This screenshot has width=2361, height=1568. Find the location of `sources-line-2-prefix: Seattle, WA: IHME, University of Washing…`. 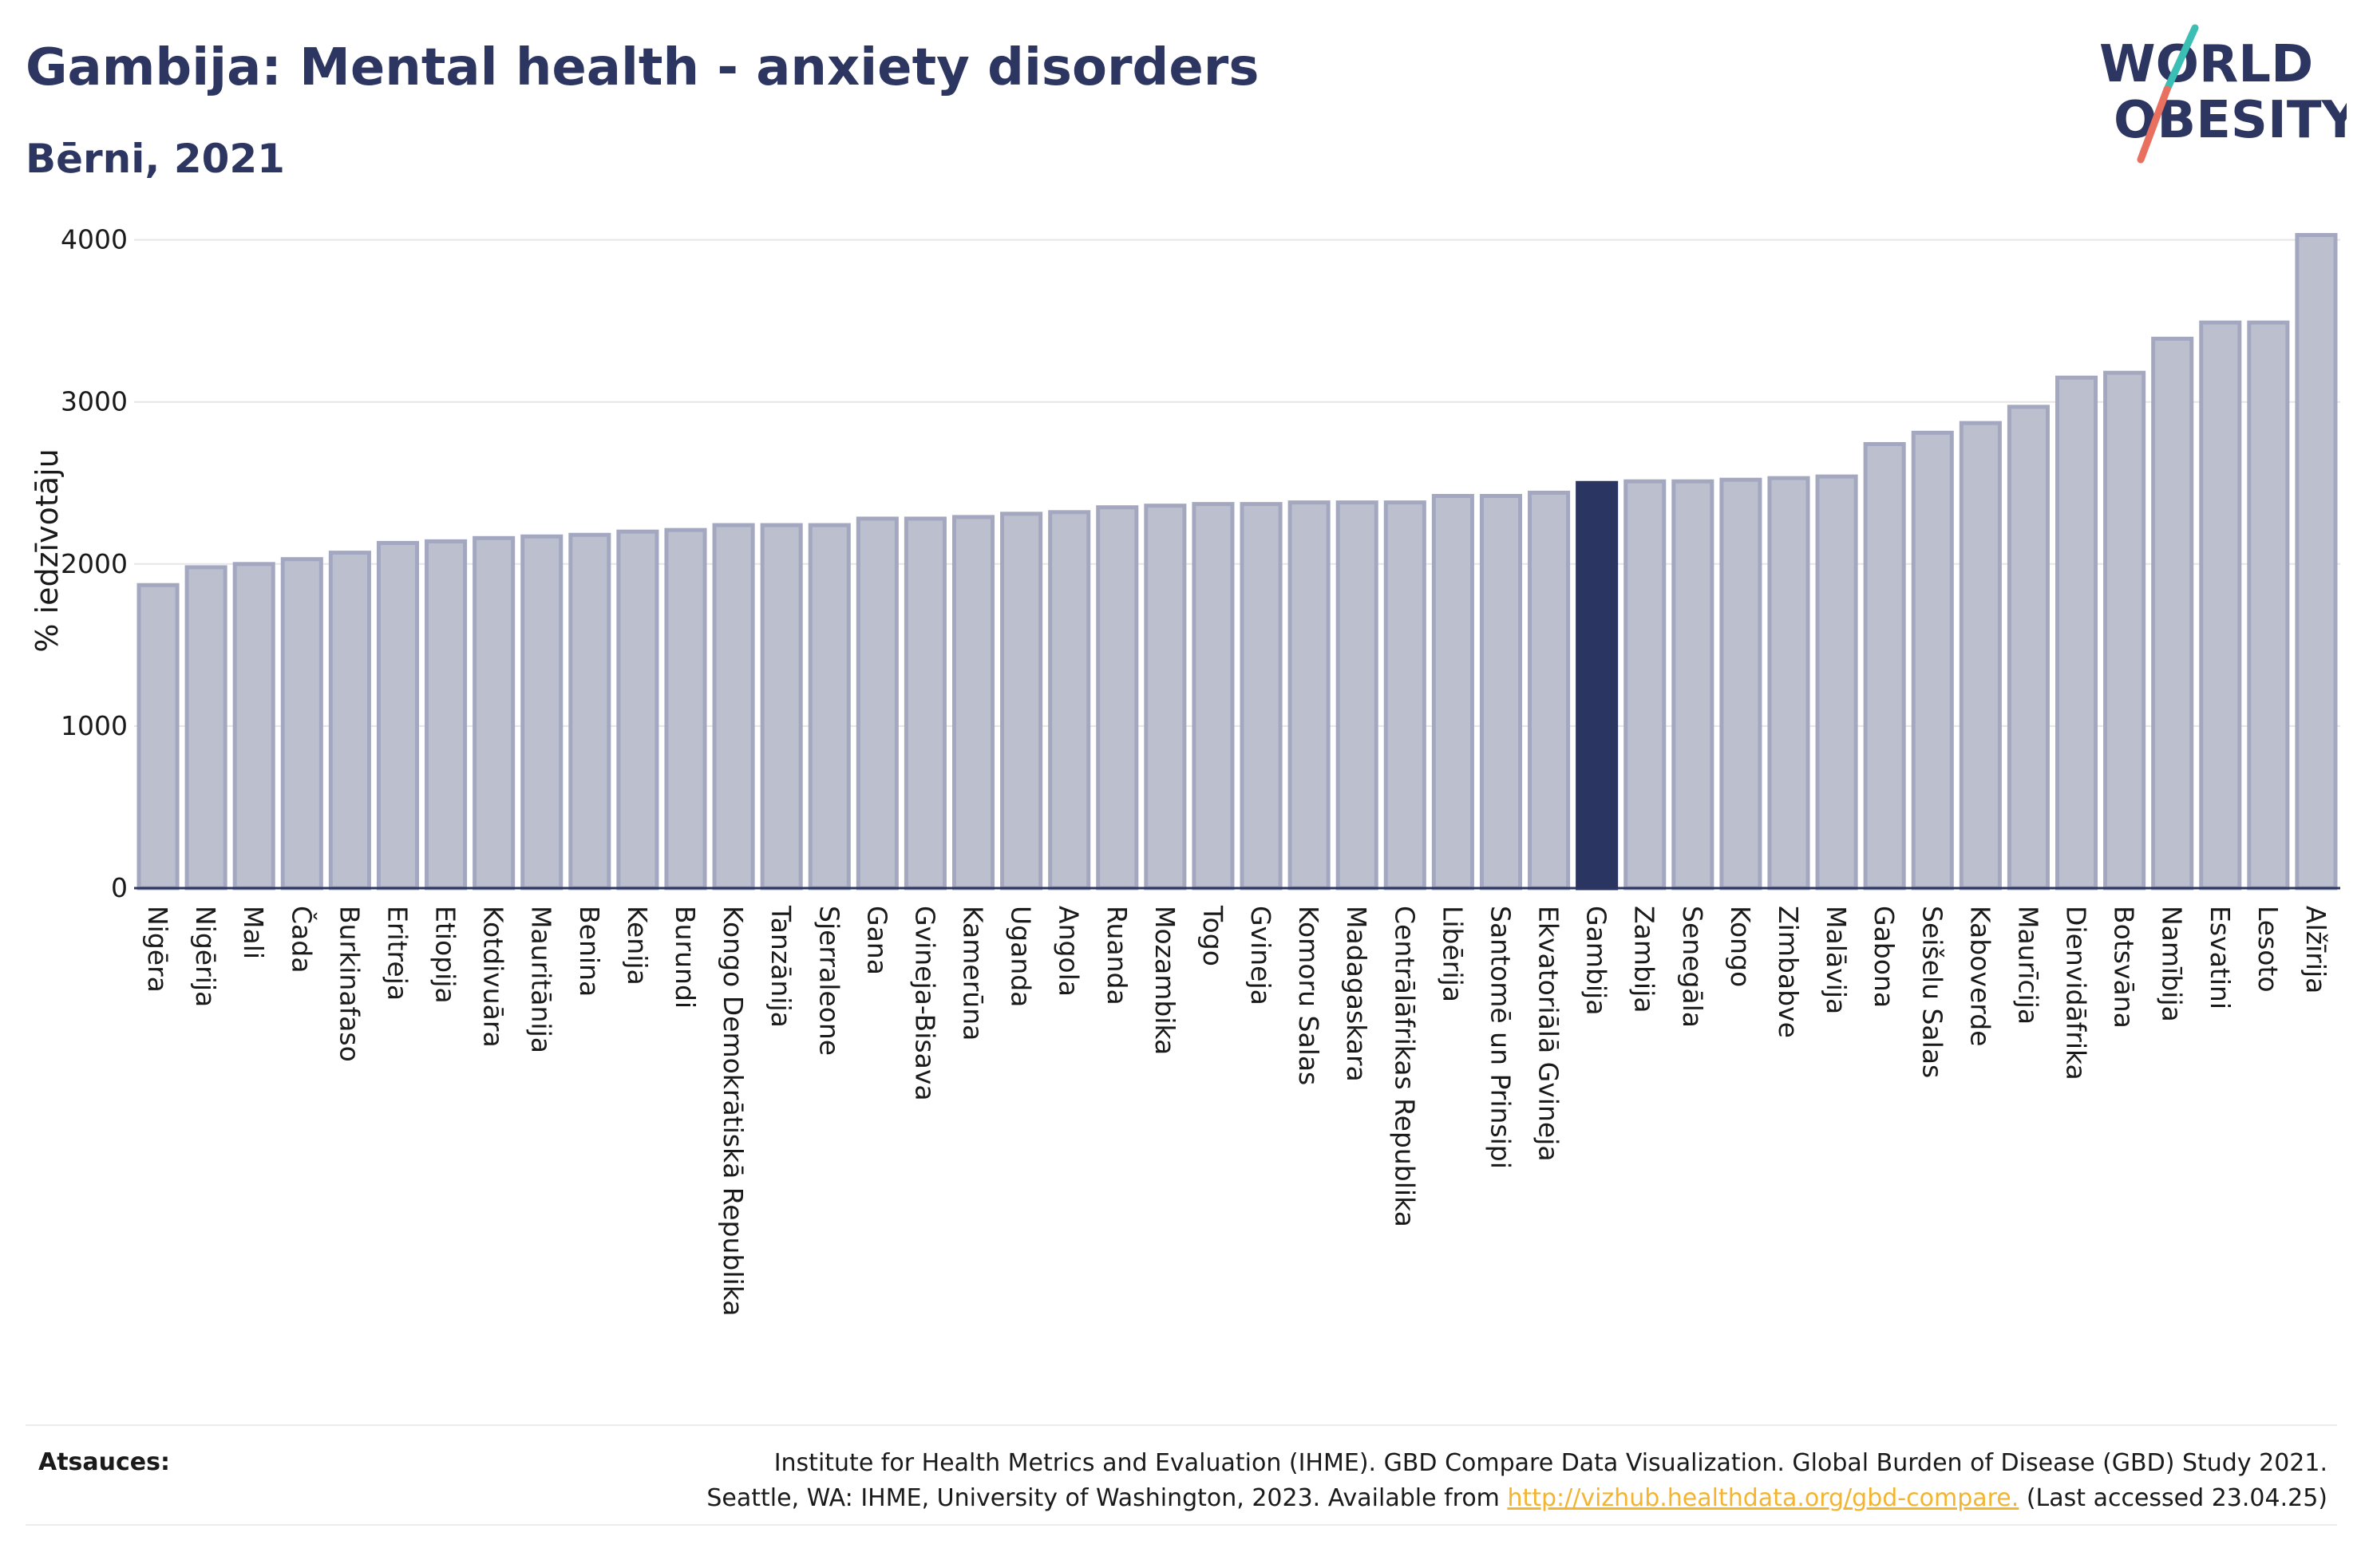

sources-line-2-prefix: Seattle, WA: IHME, University of Washing… is located at coordinates (1107, 1498).